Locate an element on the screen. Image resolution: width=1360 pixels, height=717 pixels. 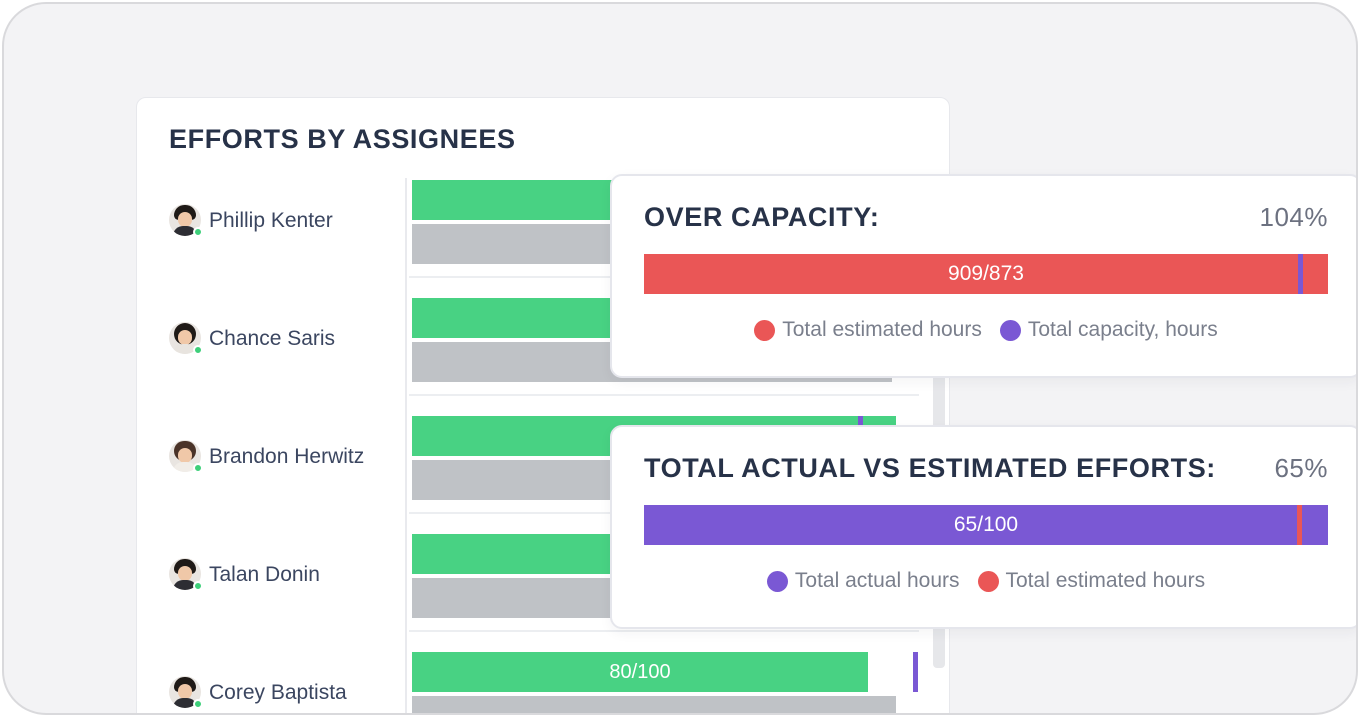
actual-vs-estimated-title: TOTAL ACTUAL VS ESTIMATED EFFORTS: is located at coordinates (930, 468).